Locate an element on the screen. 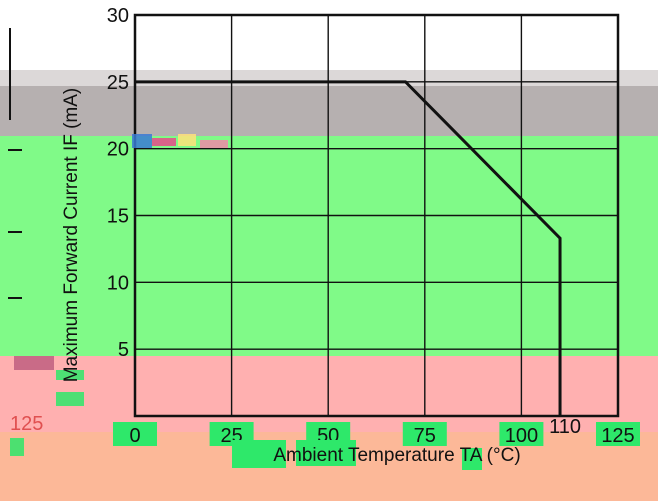  annotation-110: 110 is located at coordinates (565, 427).